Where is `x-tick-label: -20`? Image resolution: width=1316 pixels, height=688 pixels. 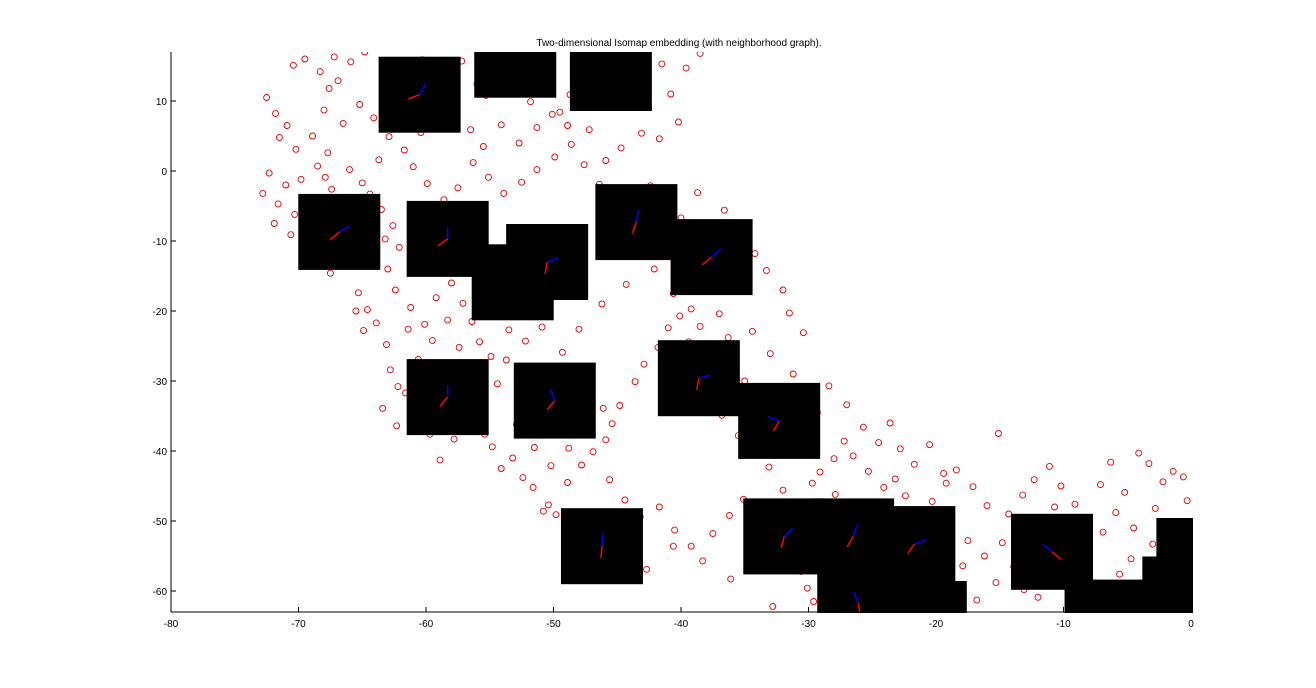 x-tick-label: -20 is located at coordinates (936, 624).